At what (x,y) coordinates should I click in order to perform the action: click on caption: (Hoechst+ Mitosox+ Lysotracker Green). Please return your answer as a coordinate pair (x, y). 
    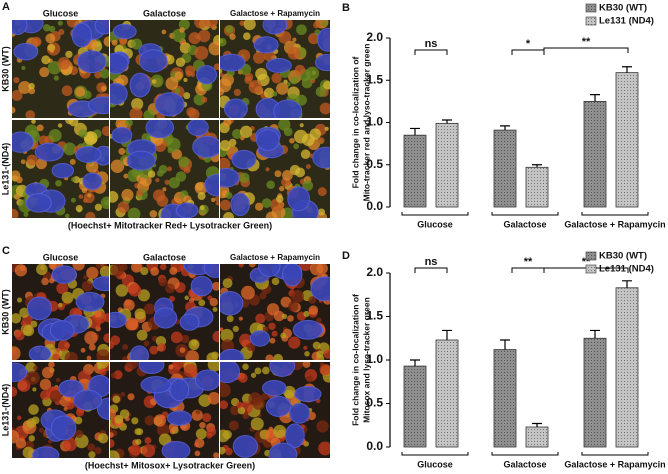
    Looking at the image, I should click on (170, 465).